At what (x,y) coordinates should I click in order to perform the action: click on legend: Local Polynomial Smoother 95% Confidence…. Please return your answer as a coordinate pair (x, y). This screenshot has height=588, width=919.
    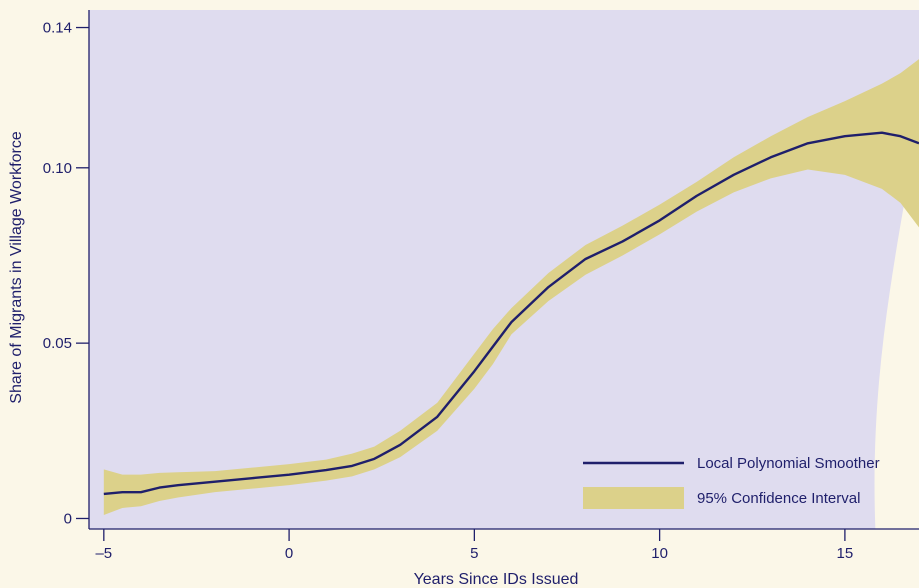
    Looking at the image, I should click on (731, 482).